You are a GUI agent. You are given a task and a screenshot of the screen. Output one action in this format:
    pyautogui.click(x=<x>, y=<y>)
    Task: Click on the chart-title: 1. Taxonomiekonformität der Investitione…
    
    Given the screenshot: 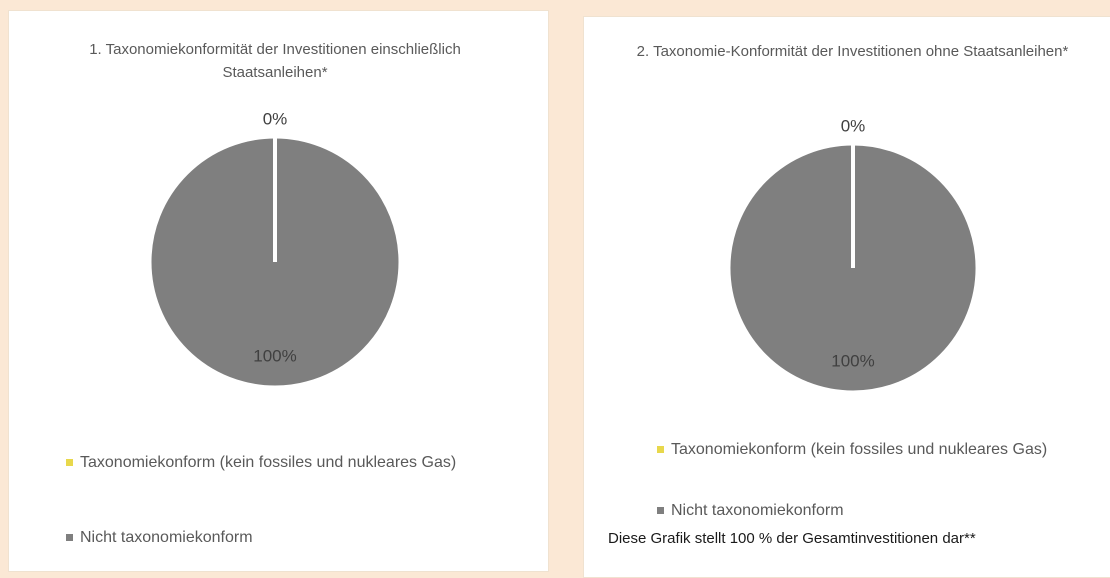 What is the action you would take?
    pyautogui.click(x=275, y=61)
    